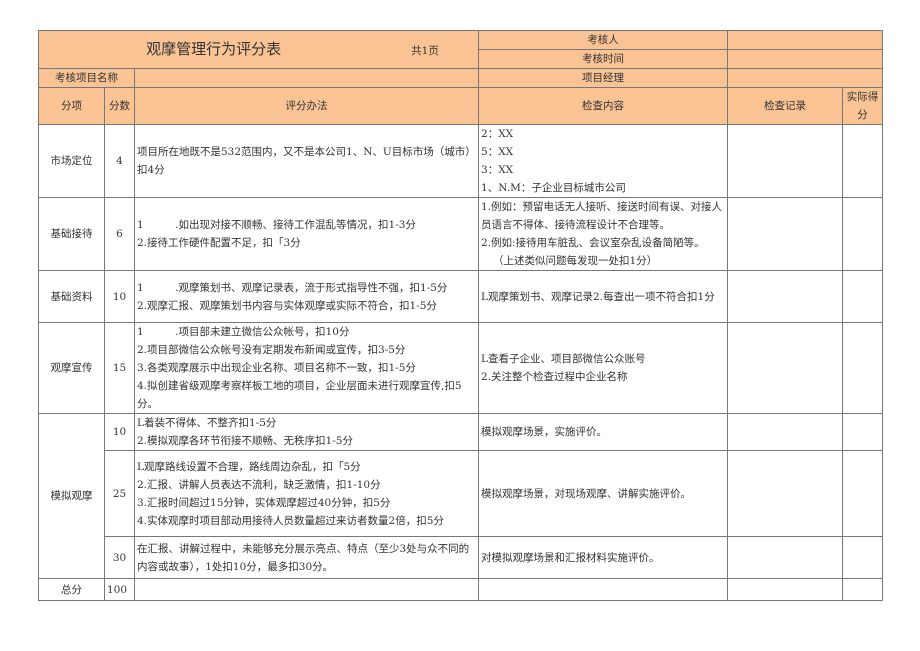 The width and height of the screenshot is (920, 651). What do you see at coordinates (603, 59) in the screenshot?
I see `review-time-label: 考核时间` at bounding box center [603, 59].